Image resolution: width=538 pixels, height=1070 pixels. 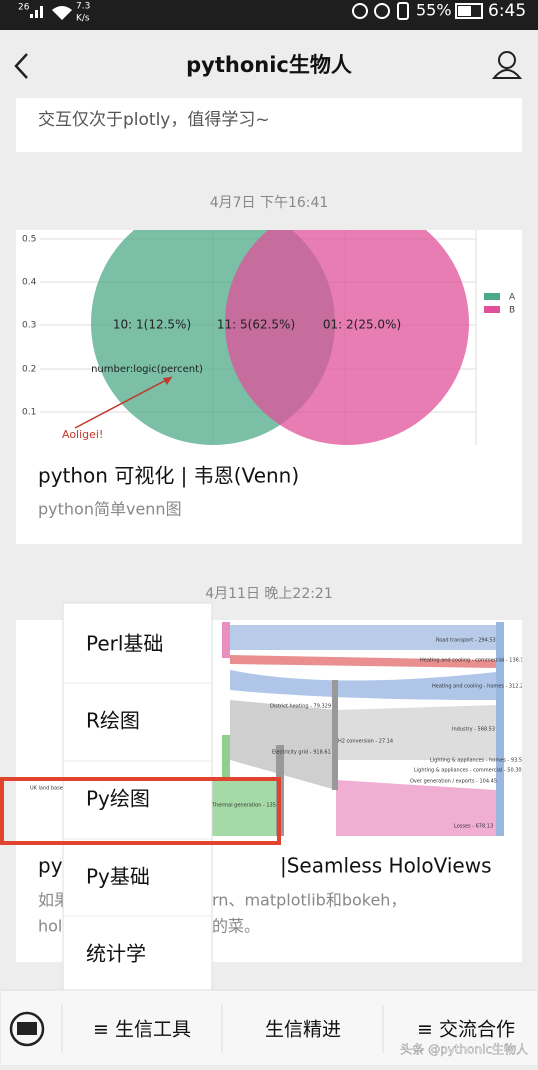 I want to click on sankey-label: Losses - 678.13, so click(x=473, y=827).